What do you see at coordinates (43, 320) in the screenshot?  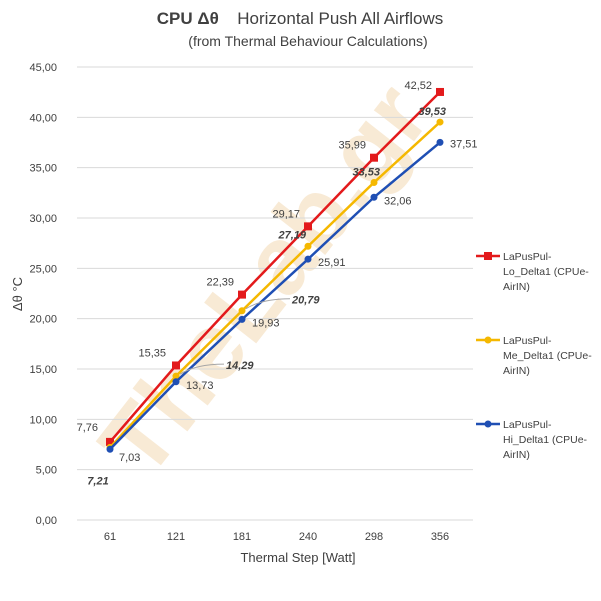 I see `y-tick-label: 20,00` at bounding box center [43, 320].